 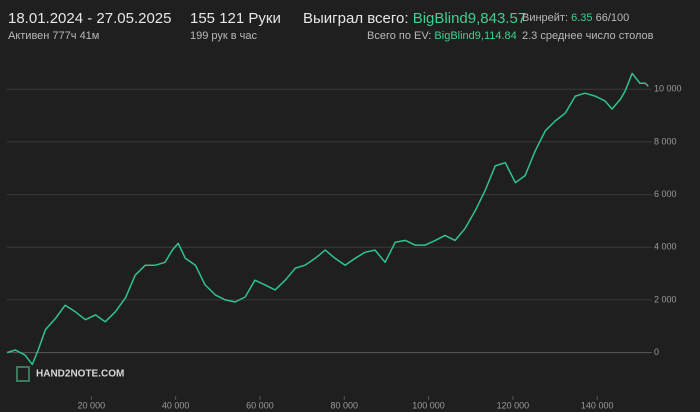 I want to click on active-time: Активен 777ч 41м, so click(x=54, y=36).